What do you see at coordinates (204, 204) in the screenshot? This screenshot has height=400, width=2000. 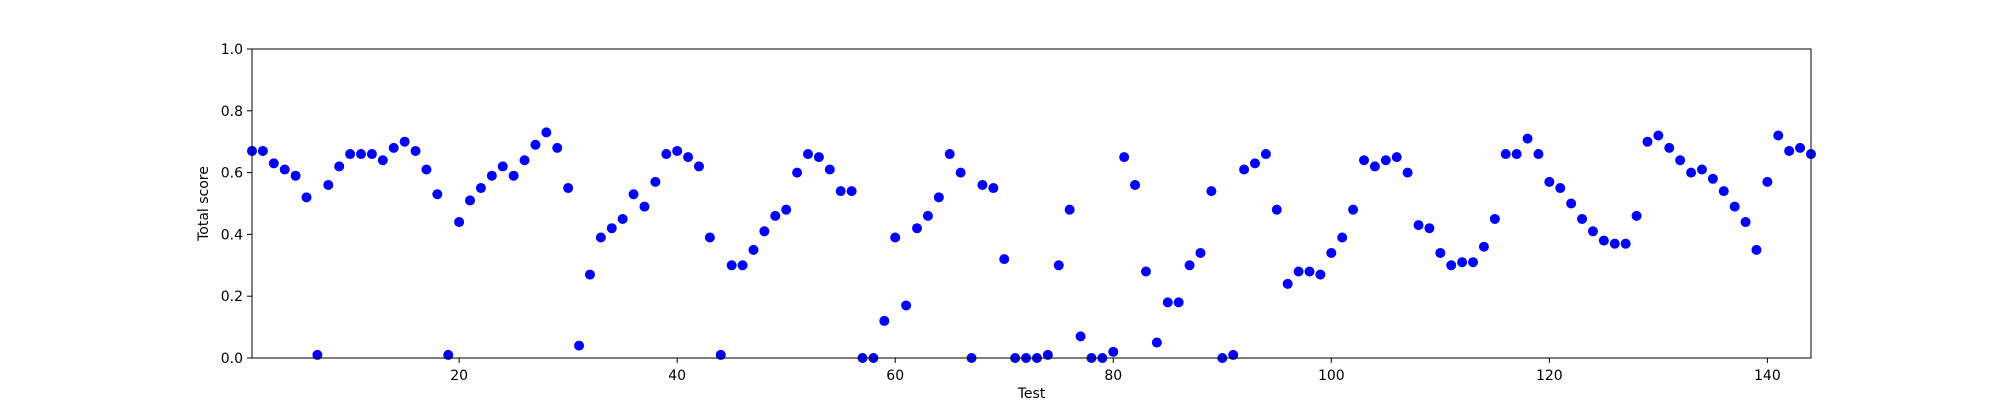 I see `y-axis-label: Total score` at bounding box center [204, 204].